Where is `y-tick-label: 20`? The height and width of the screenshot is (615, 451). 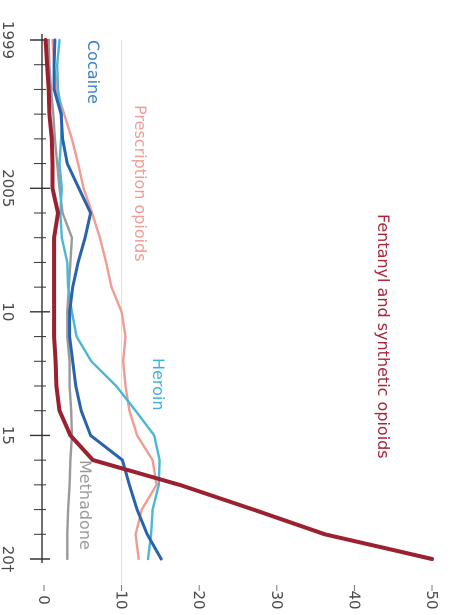 y-tick-label: 20 is located at coordinates (199, 599).